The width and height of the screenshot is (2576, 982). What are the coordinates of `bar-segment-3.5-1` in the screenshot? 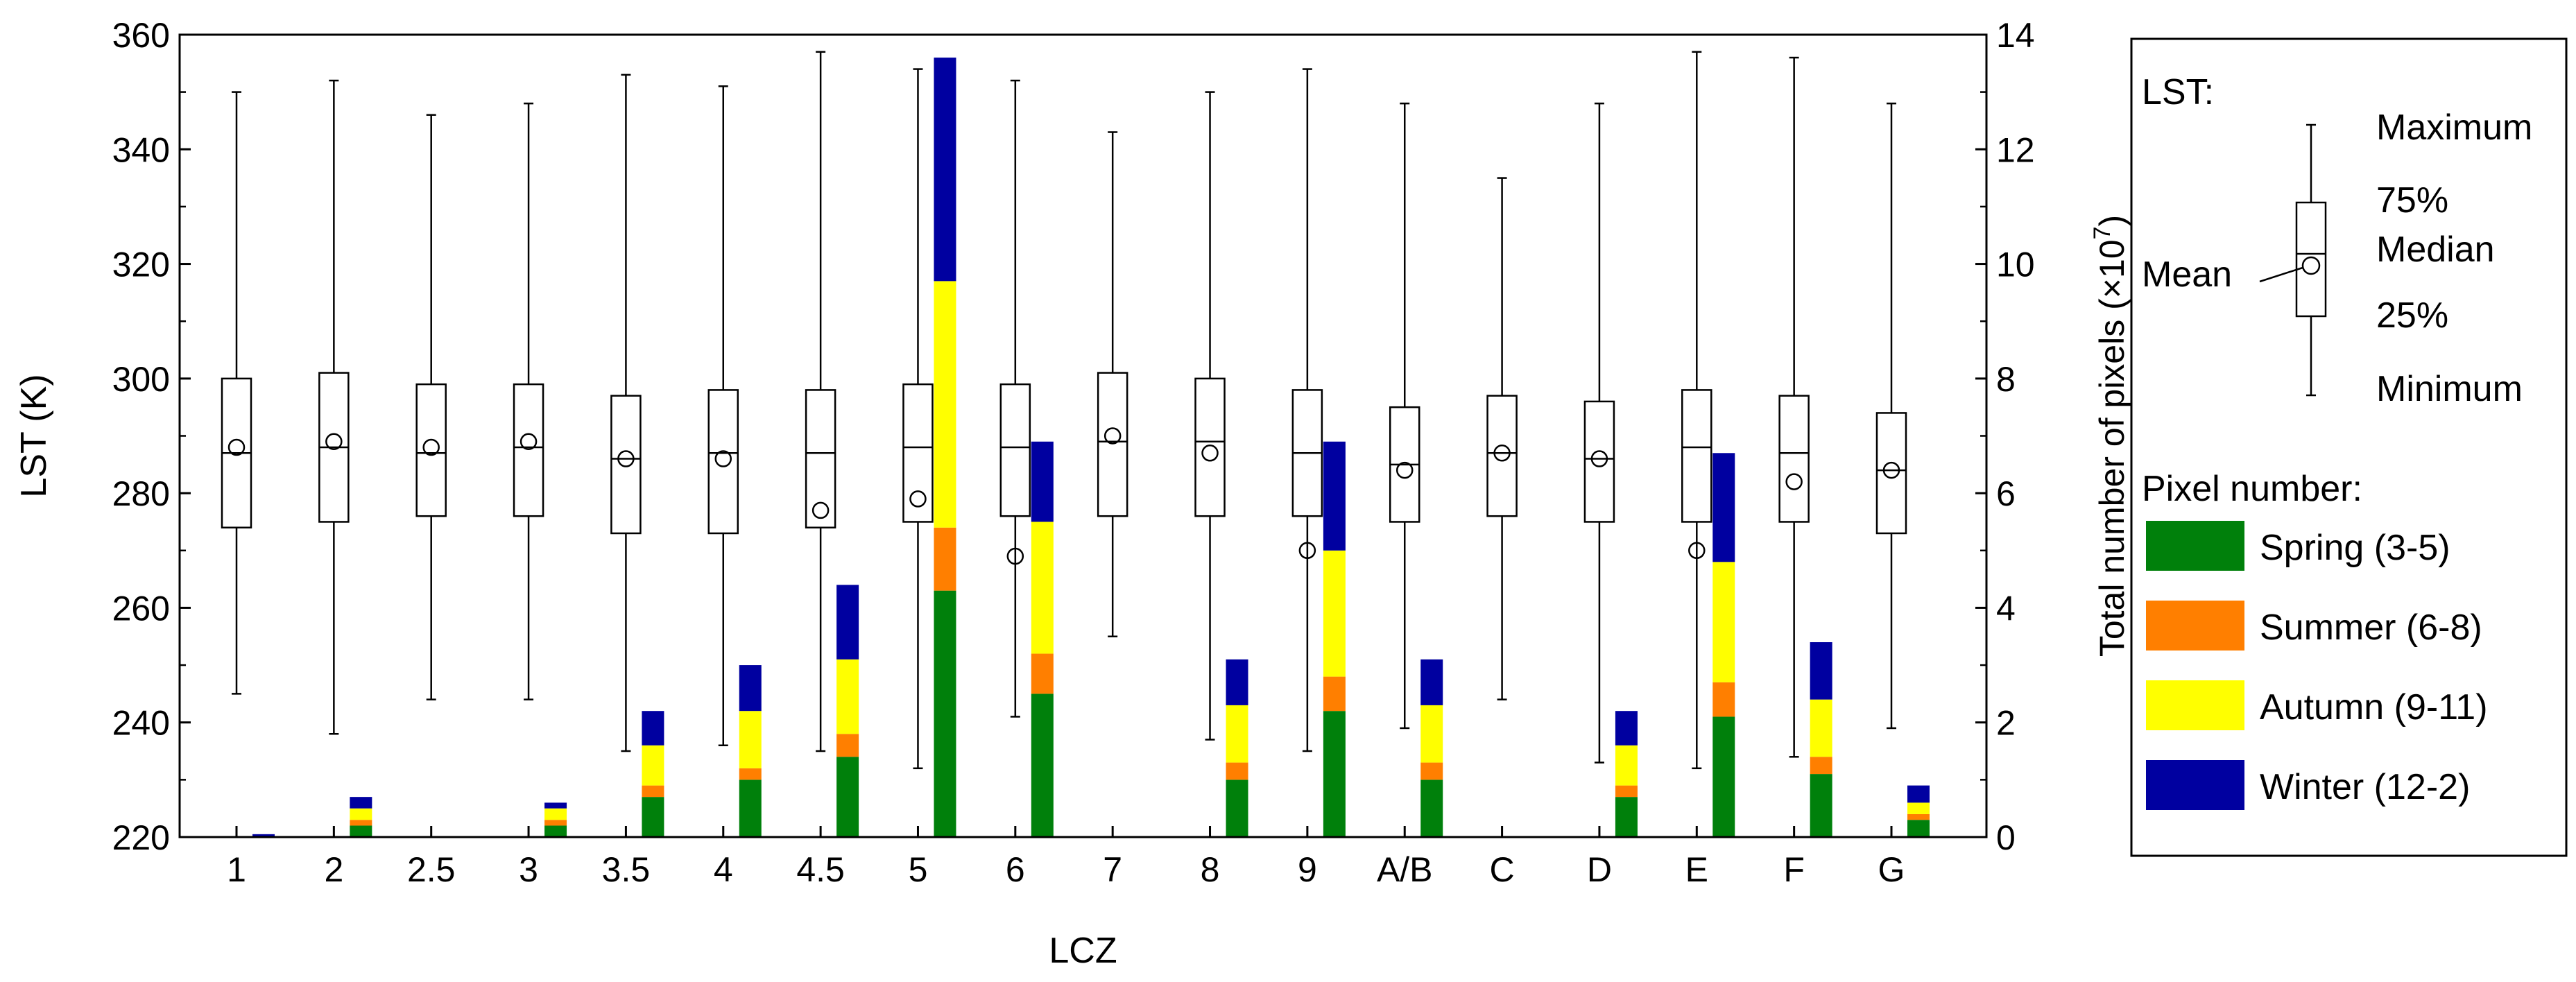 It's located at (653, 817).